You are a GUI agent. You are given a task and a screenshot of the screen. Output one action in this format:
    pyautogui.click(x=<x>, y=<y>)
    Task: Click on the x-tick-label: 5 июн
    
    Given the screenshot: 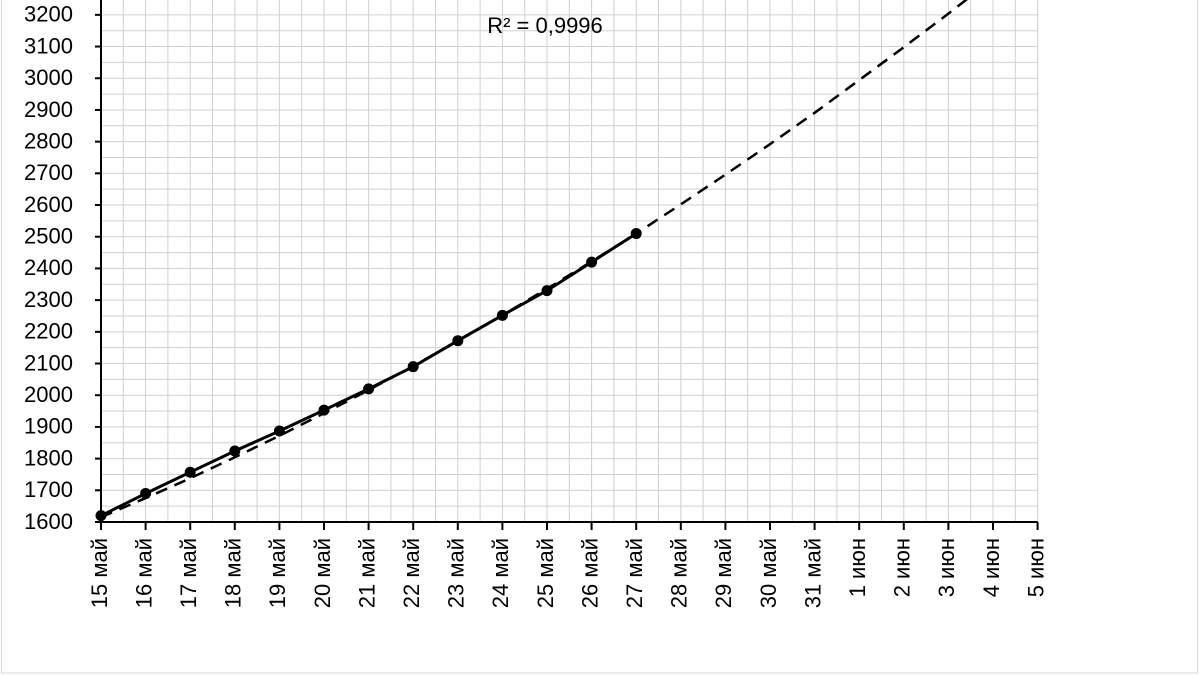 What is the action you would take?
    pyautogui.click(x=1035, y=567)
    